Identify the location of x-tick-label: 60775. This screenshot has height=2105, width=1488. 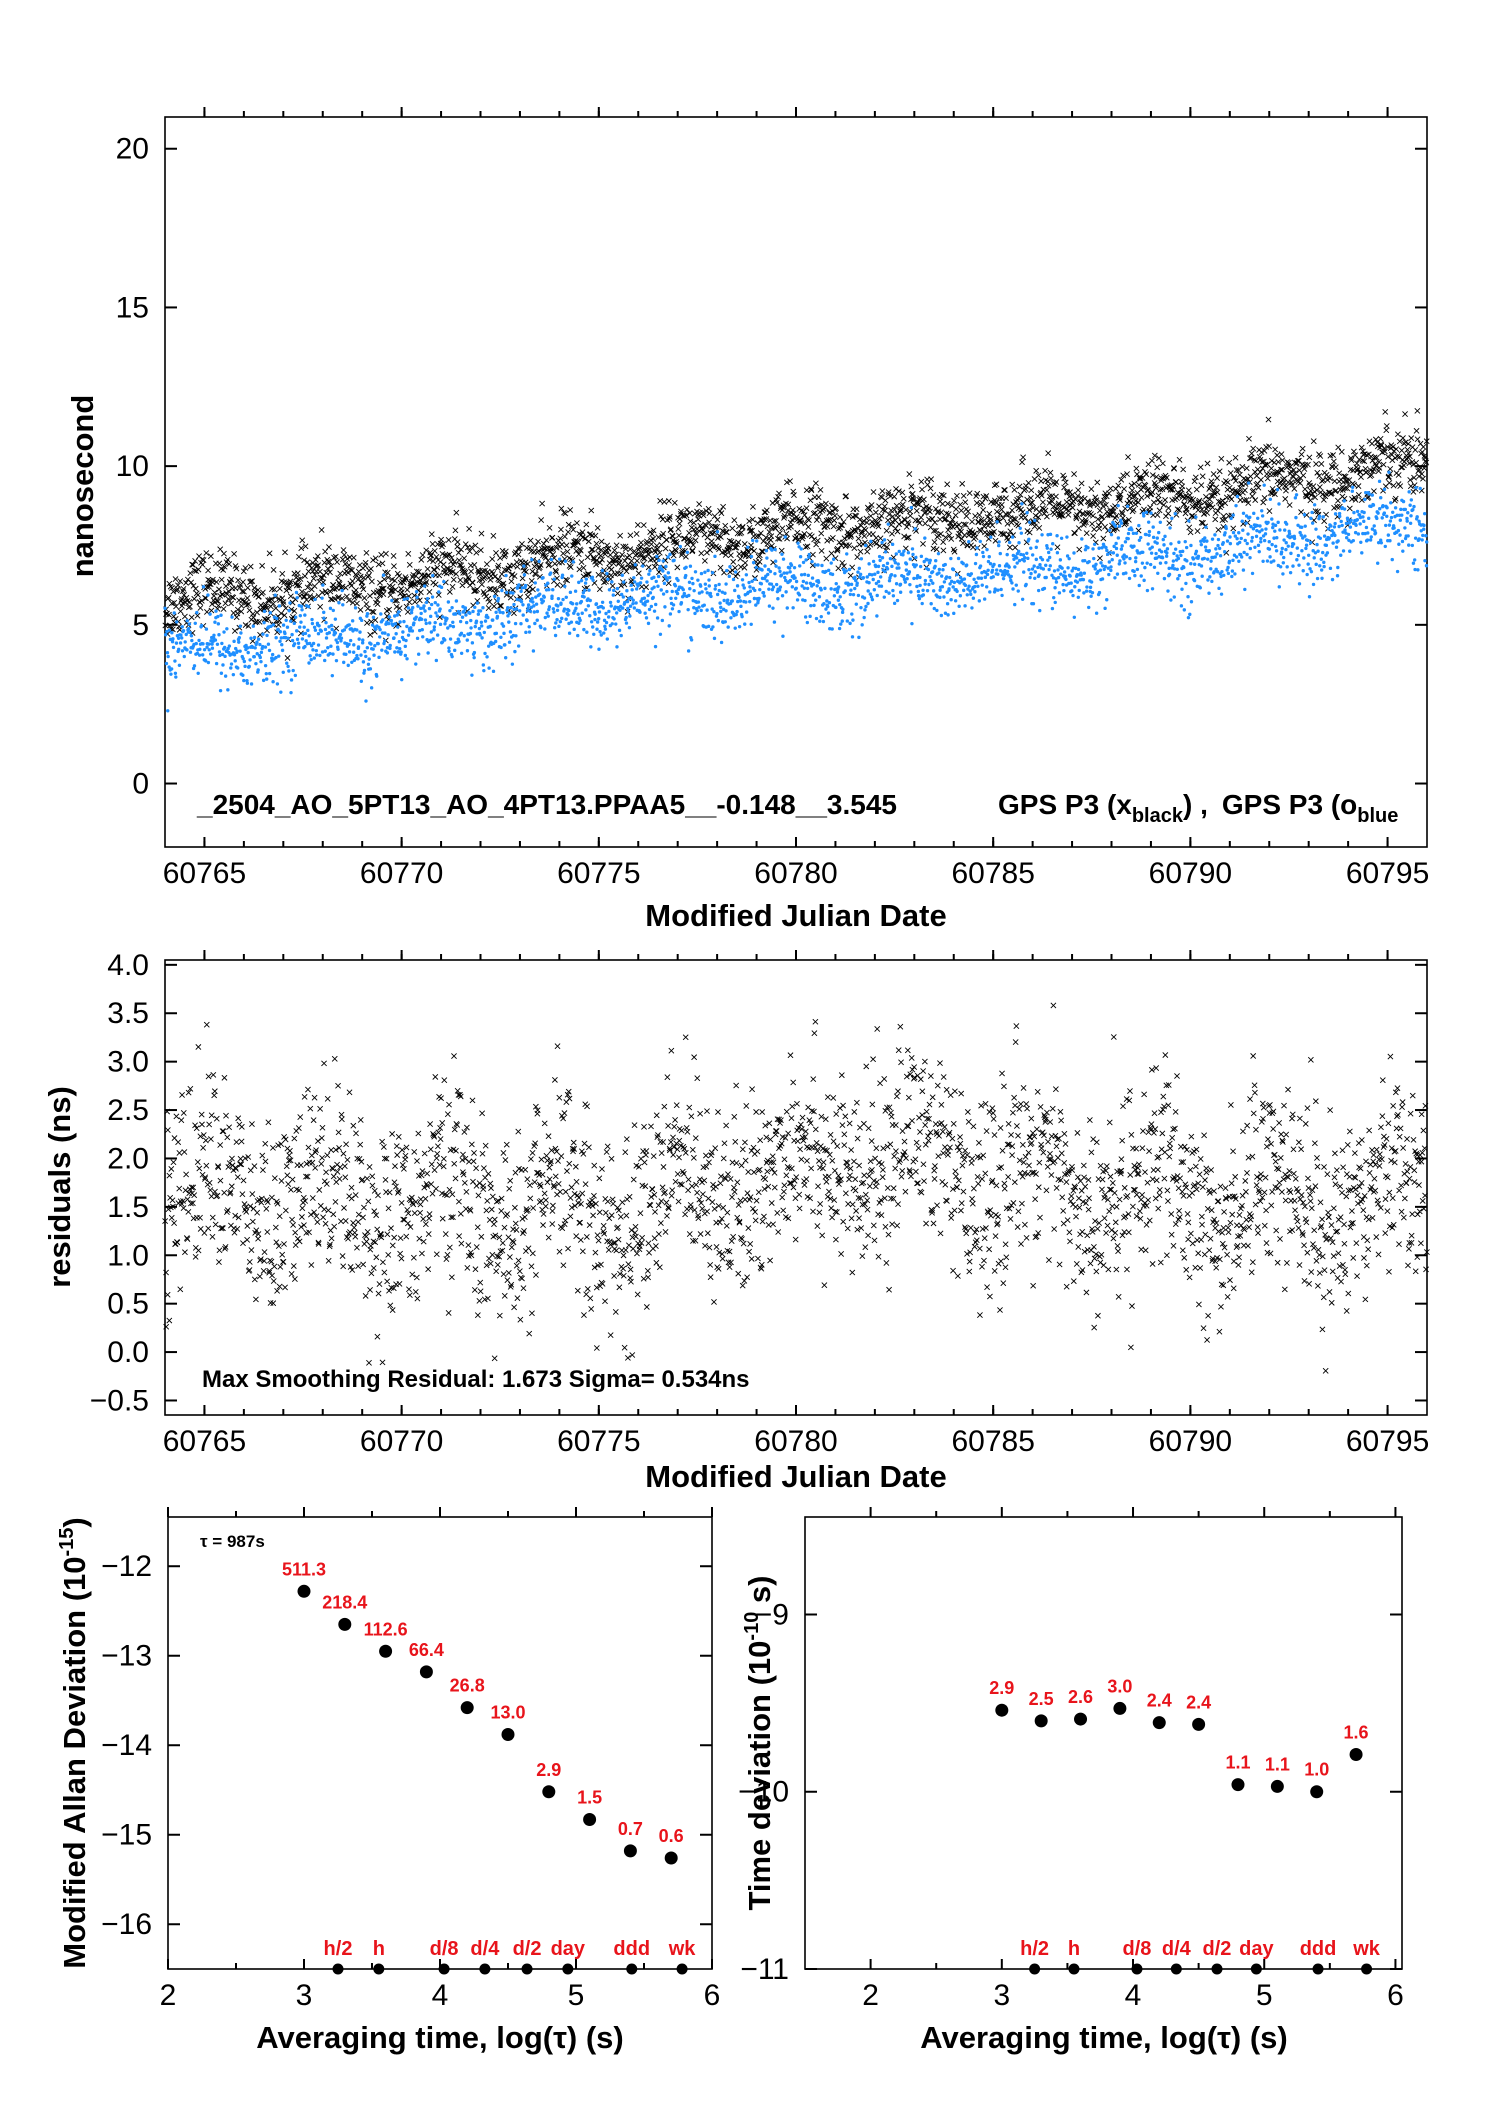
(598, 873).